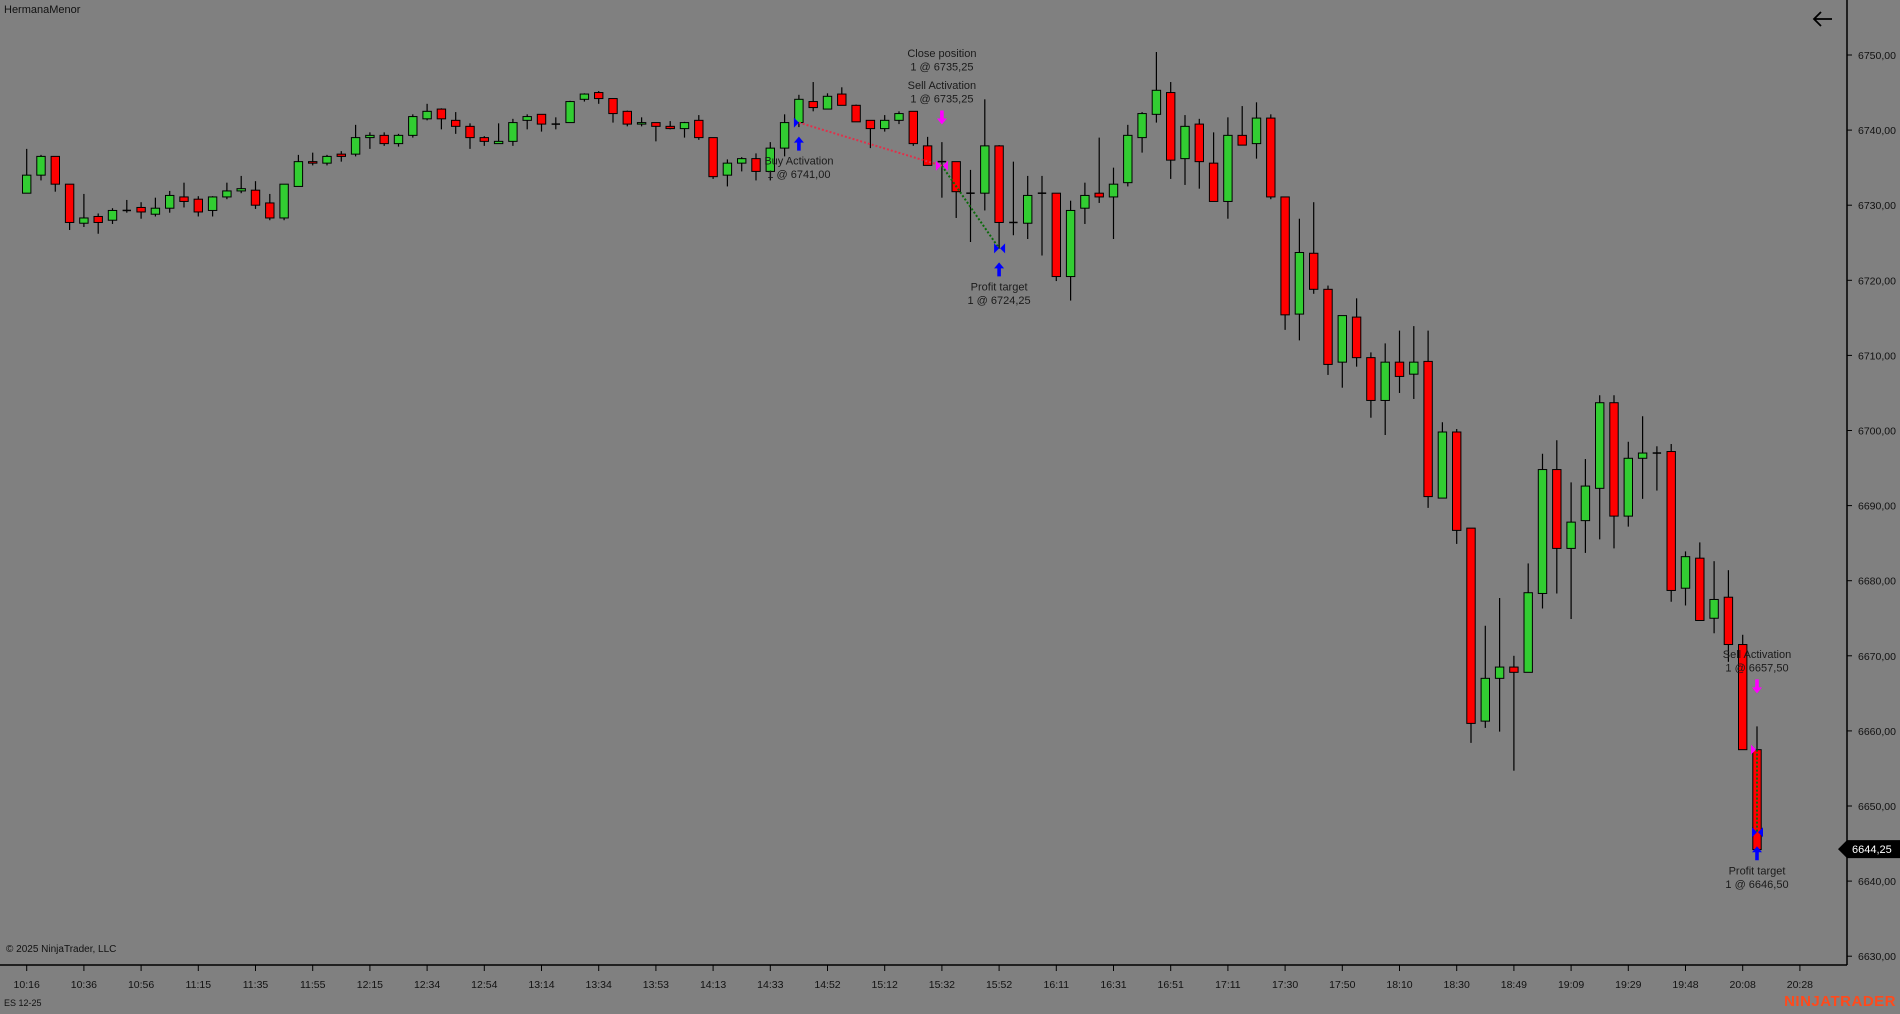  What do you see at coordinates (256, 985) in the screenshot?
I see `time-tick-label: 11:35` at bounding box center [256, 985].